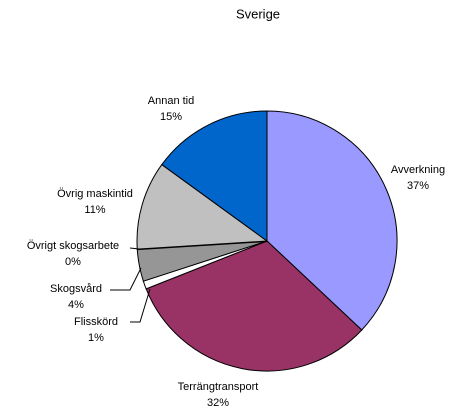  Describe the element at coordinates (171, 101) in the screenshot. I see `slice-label: Annan tid` at that location.